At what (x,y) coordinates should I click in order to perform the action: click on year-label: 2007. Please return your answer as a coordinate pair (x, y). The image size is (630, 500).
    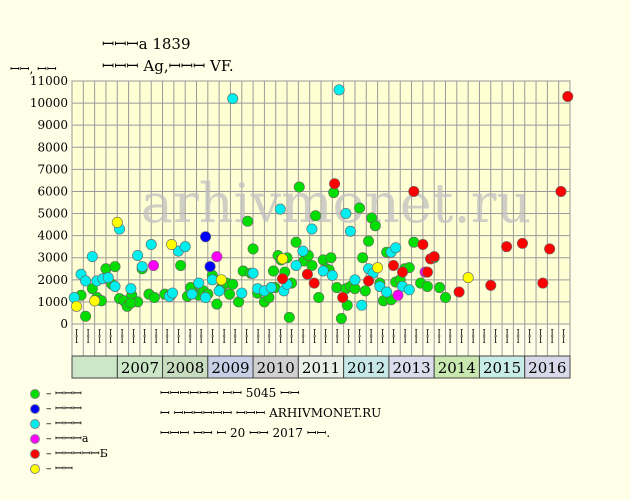
    Looking at the image, I should click on (140, 368).